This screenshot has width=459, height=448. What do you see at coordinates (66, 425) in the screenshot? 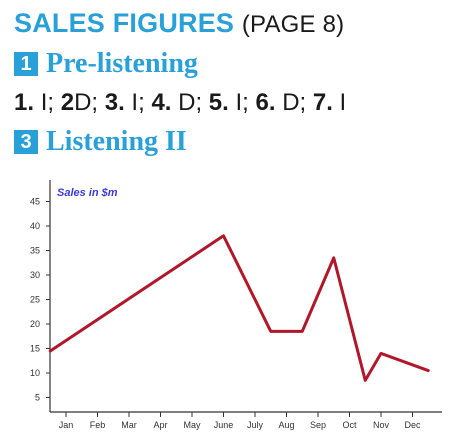
I see `x-tick-label: Jan` at bounding box center [66, 425].